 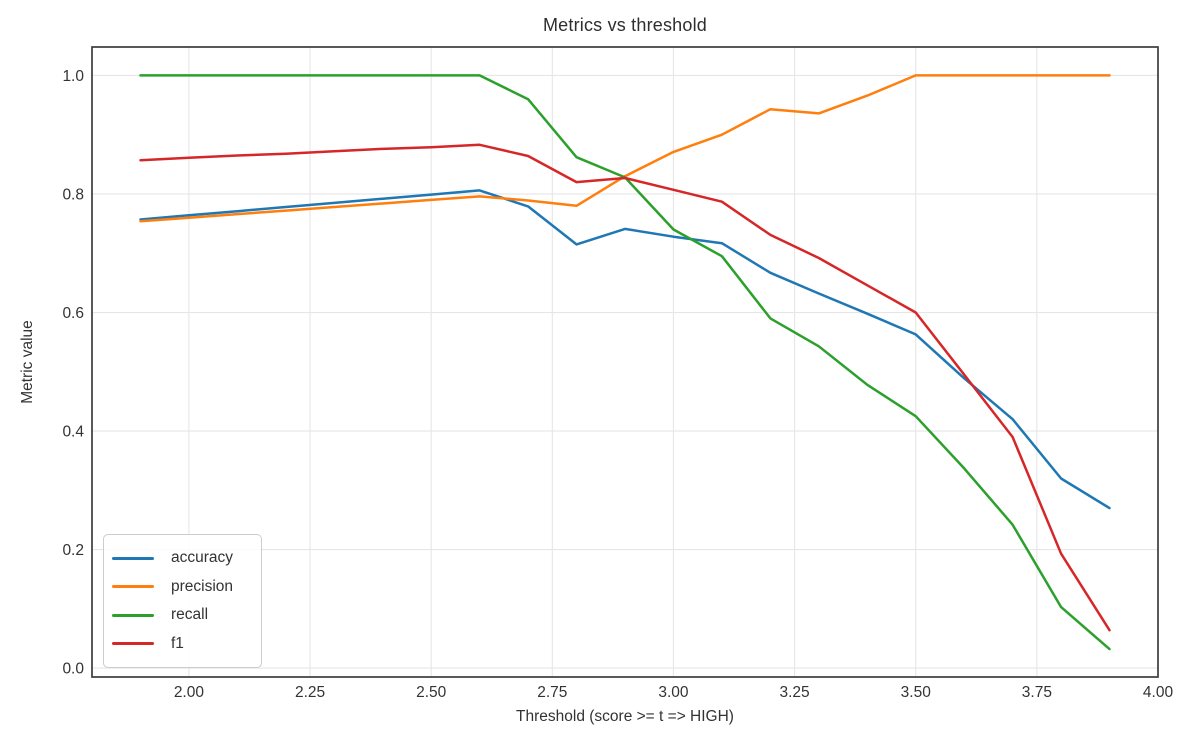 What do you see at coordinates (1037, 692) in the screenshot?
I see `x-tick-label: 3.75` at bounding box center [1037, 692].